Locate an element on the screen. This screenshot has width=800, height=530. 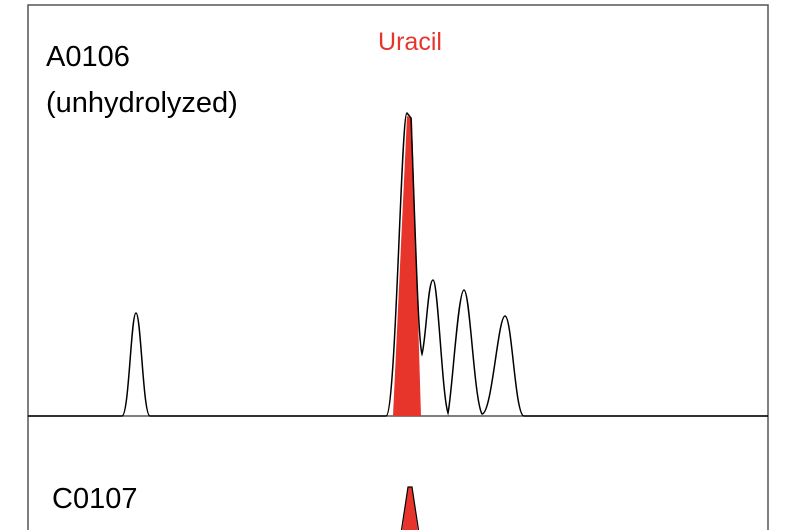
panel-label: C0107 is located at coordinates (94, 499).